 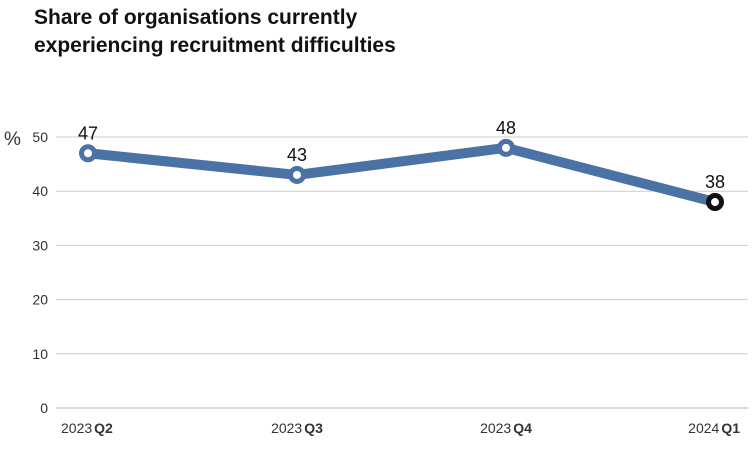 I want to click on x-tick-label-2024-Q1: 2024 Q1, so click(x=714, y=428).